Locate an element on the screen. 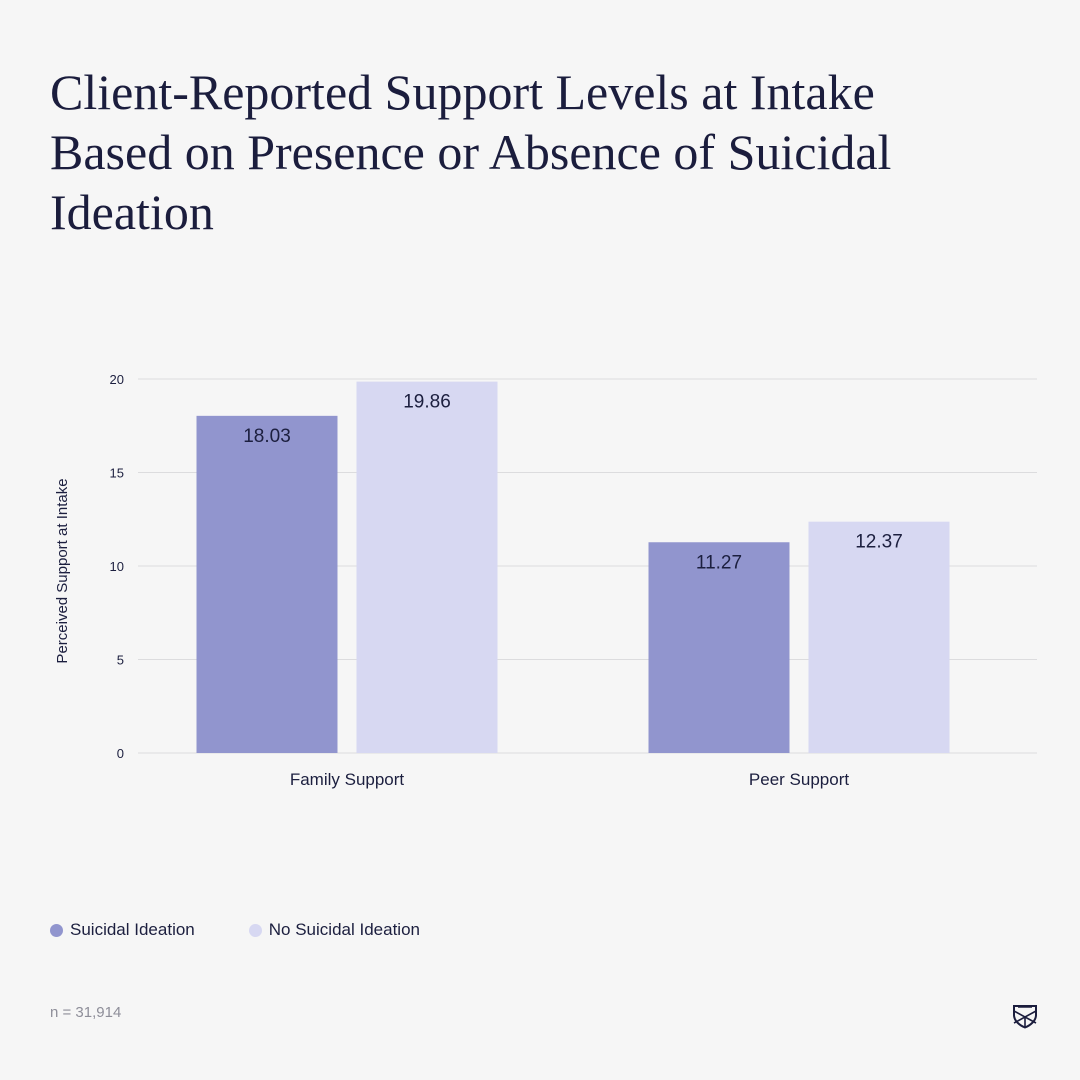 This screenshot has height=1080, width=1080. y-tick-label: 15 is located at coordinates (117, 473).